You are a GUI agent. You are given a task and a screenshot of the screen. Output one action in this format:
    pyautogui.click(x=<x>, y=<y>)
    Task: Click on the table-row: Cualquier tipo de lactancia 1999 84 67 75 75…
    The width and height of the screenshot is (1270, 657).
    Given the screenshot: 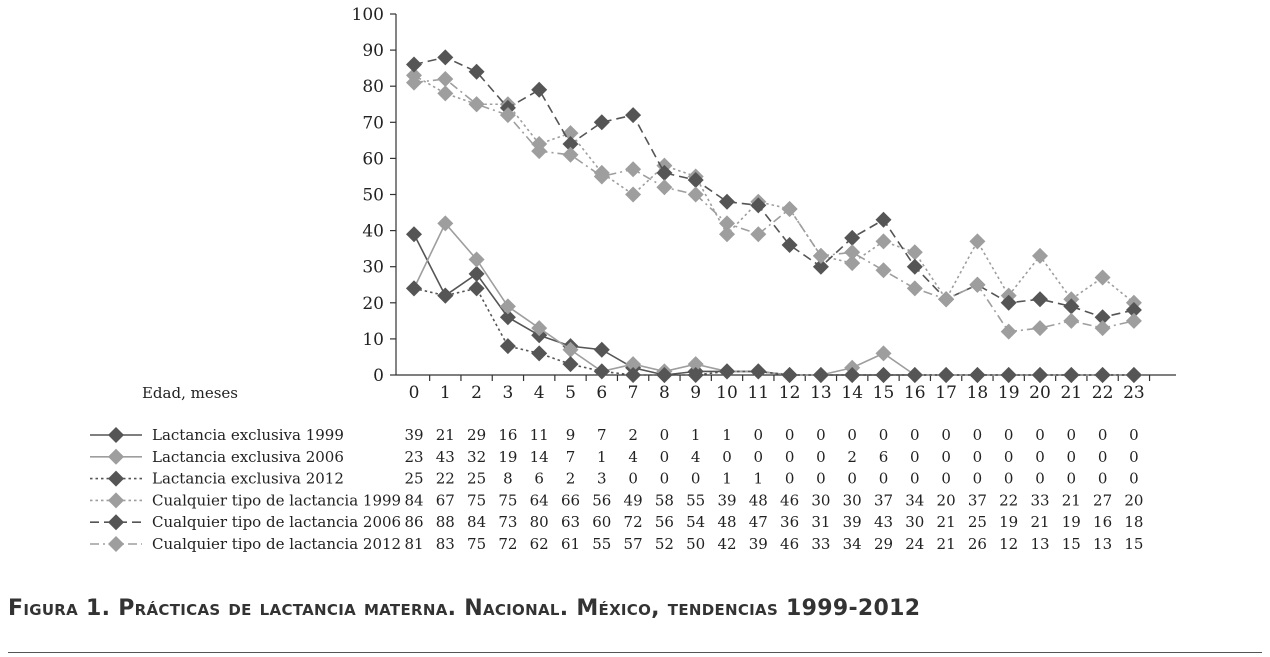 What is the action you would take?
    pyautogui.click(x=616, y=500)
    